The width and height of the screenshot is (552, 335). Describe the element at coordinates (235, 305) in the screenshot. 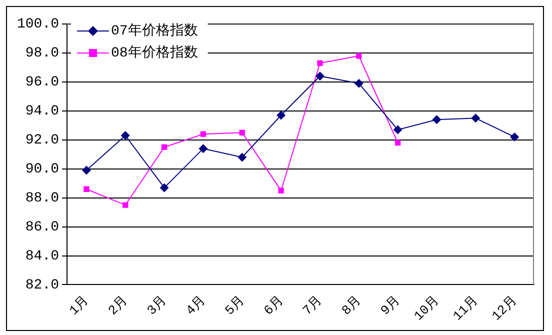

I see `x-tick-label: 5月` at that location.